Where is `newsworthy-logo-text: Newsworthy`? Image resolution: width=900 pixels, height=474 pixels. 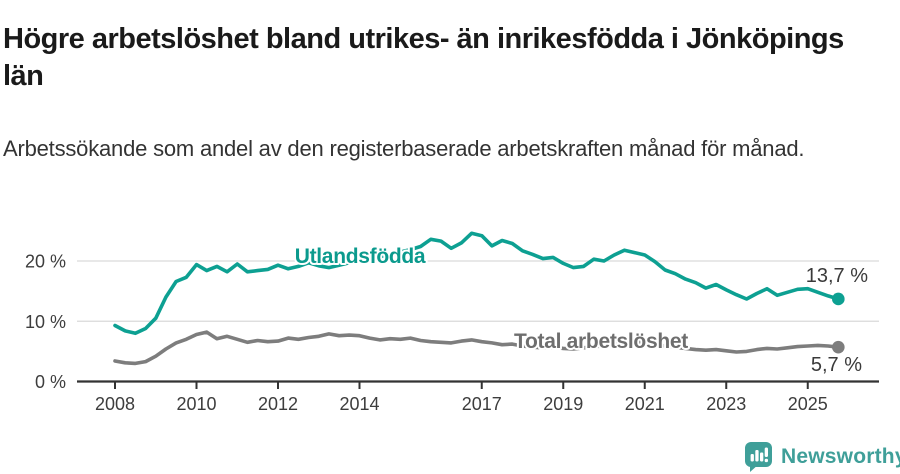
newsworthy-logo-text: Newsworthy is located at coordinates (840, 456).